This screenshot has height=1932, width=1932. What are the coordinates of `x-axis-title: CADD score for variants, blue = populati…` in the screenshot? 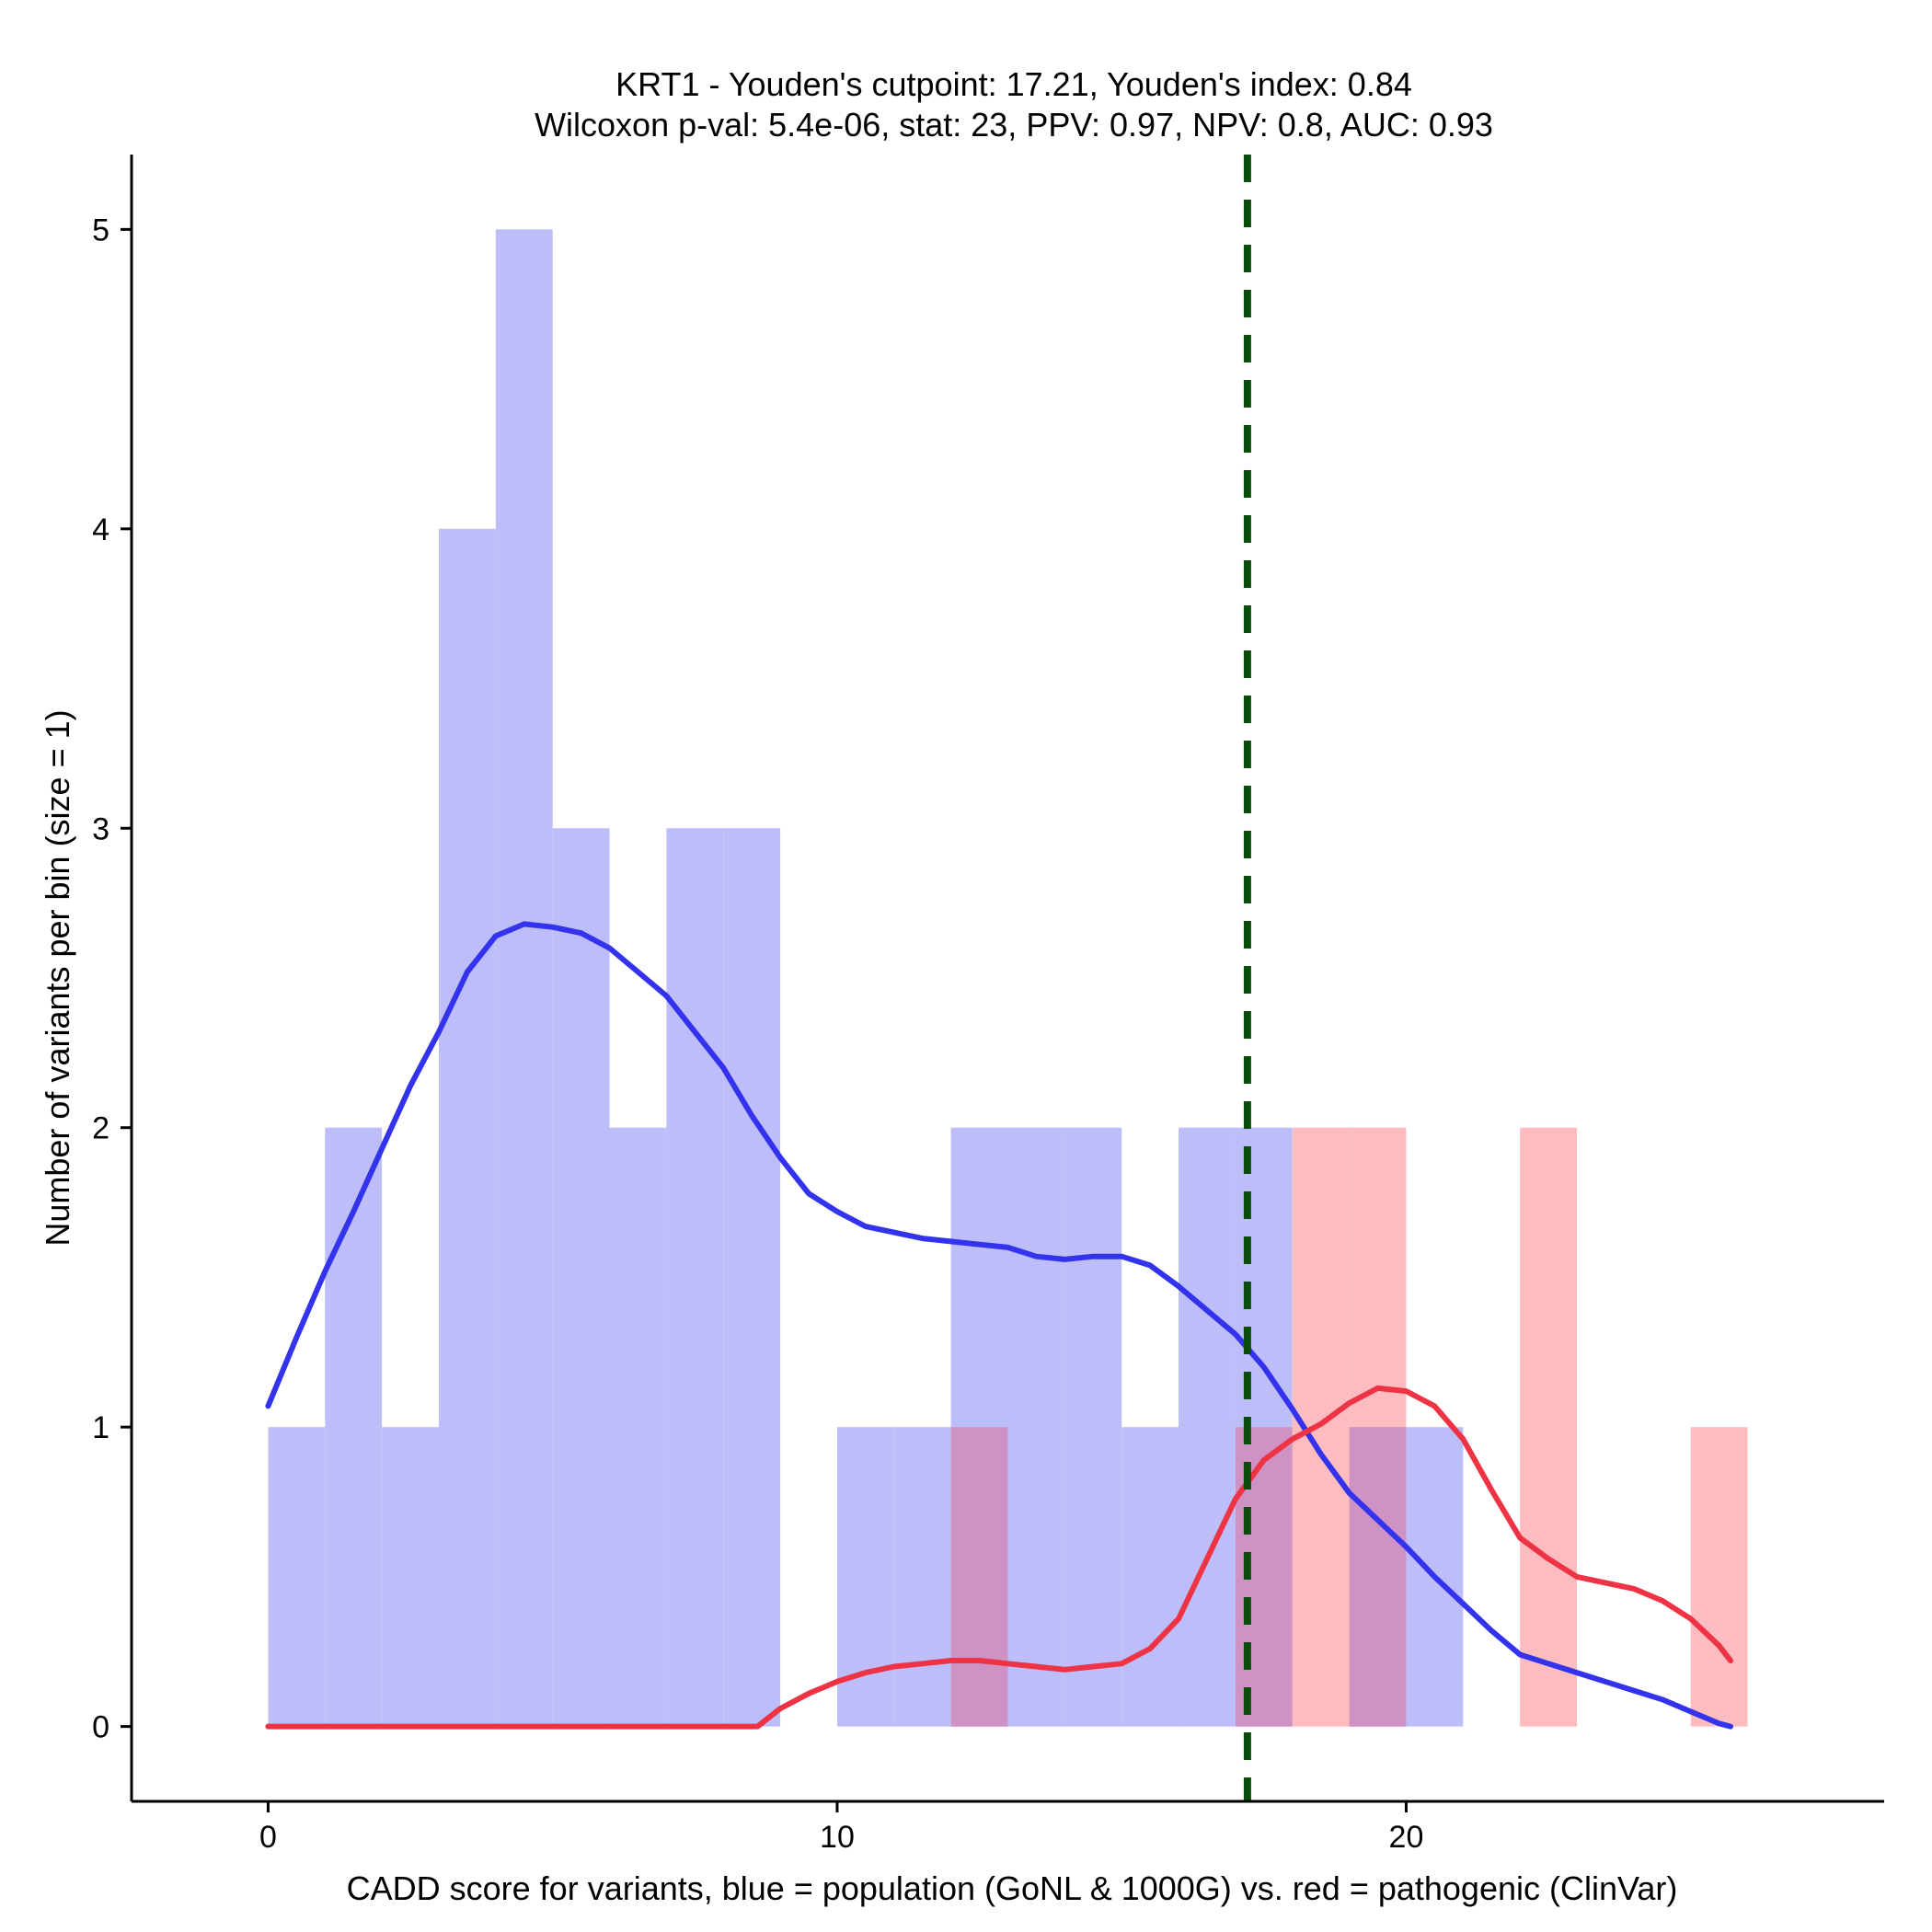 It's located at (1012, 1888).